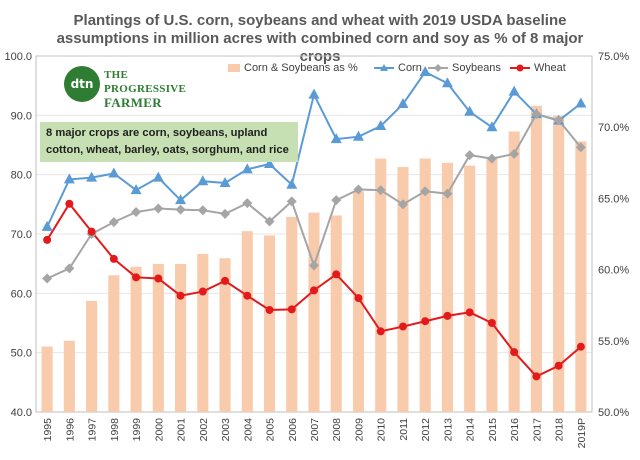 Image resolution: width=640 pixels, height=460 pixels. Describe the element at coordinates (21, 176) in the screenshot. I see `y-left-tick-label: 80.0` at that location.